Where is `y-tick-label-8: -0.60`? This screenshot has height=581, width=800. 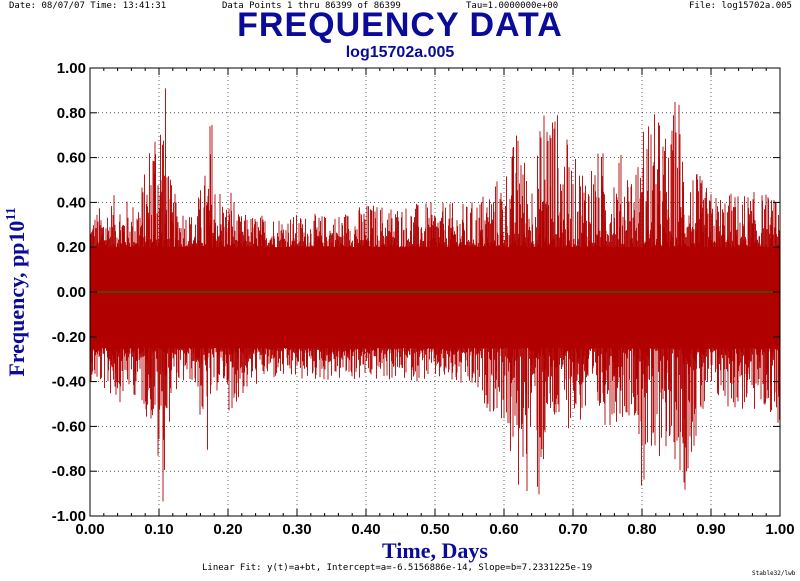 y-tick-label-8: -0.60 is located at coordinates (69, 426).